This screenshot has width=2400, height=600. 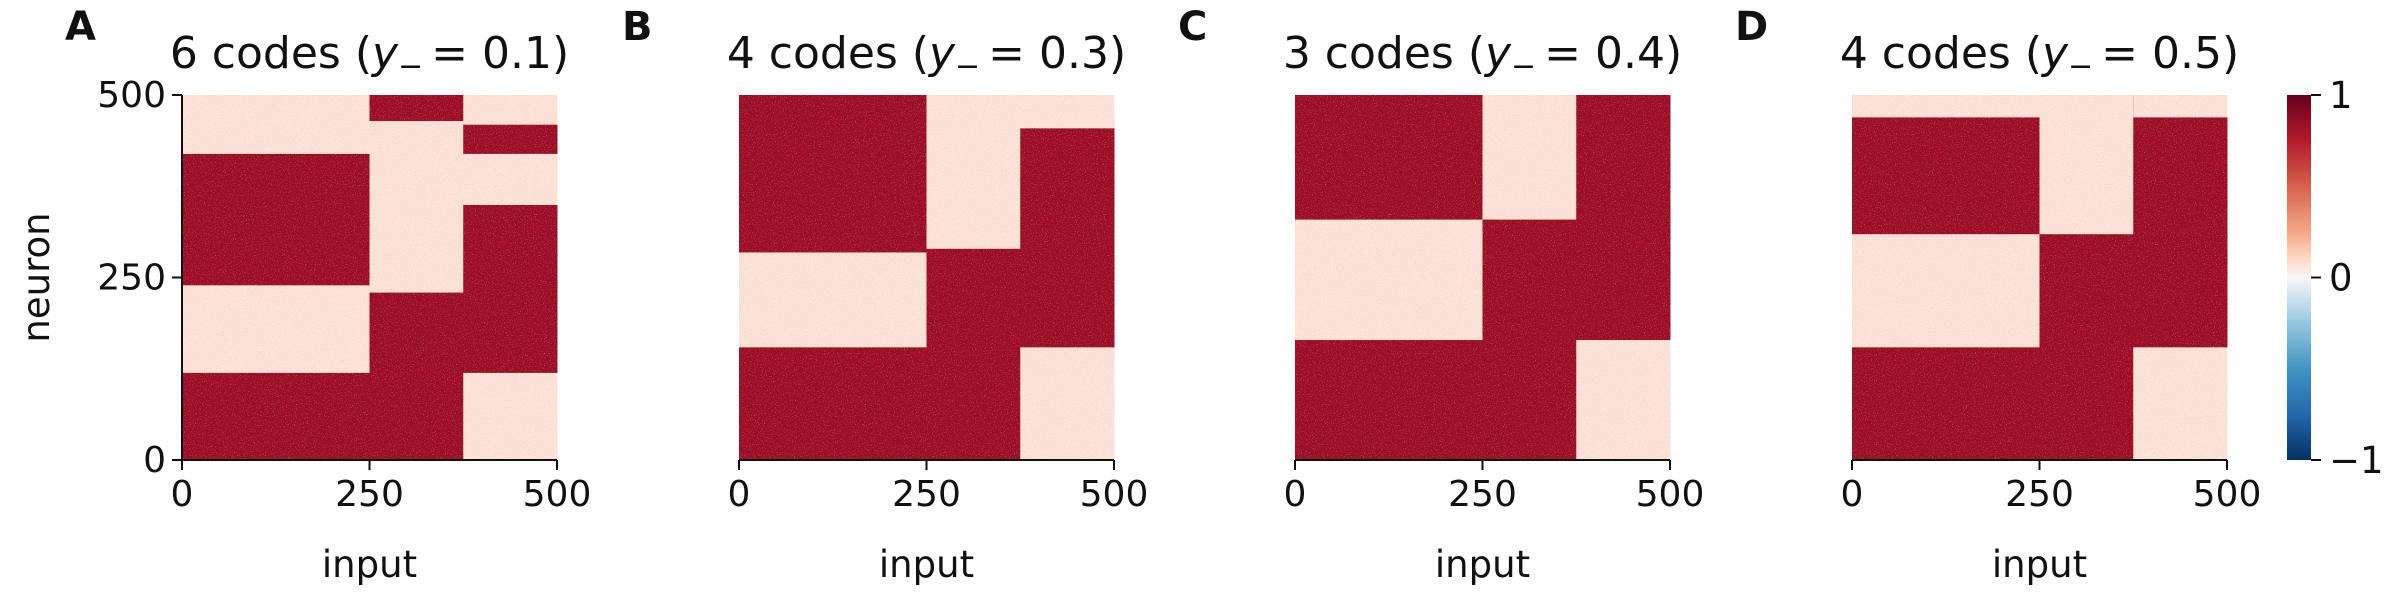 I want to click on title-value: = 0.1), so click(x=500, y=53).